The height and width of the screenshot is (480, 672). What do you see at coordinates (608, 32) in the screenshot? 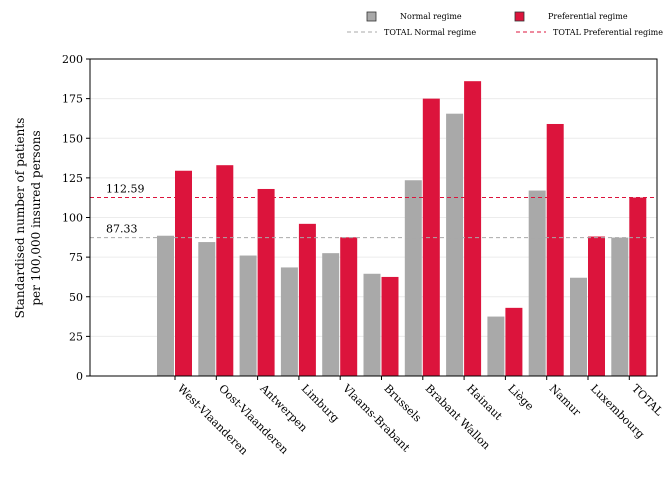
I see `legend-label: TOTAL Preferential regime` at bounding box center [608, 32].